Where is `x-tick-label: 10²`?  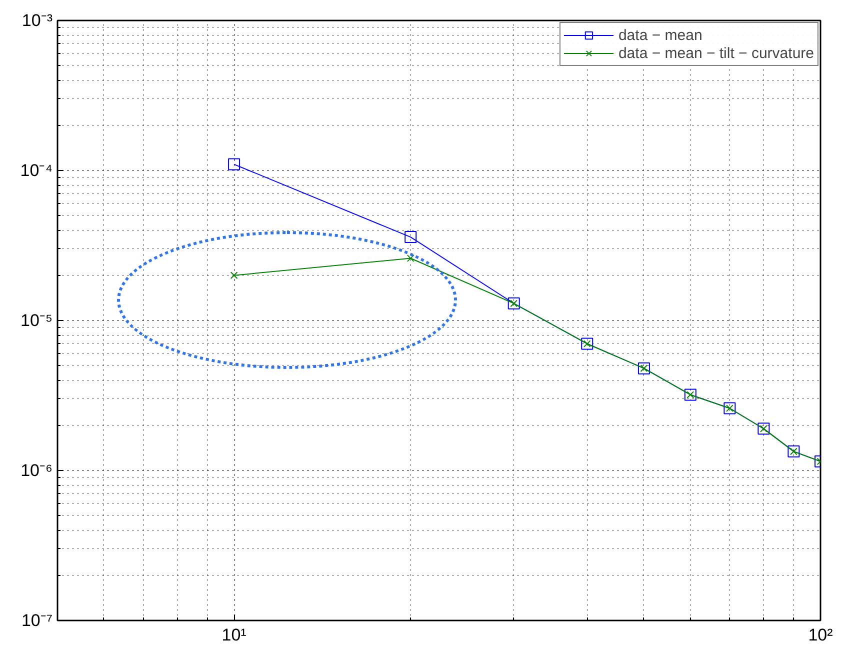
x-tick-label: 10² is located at coordinates (821, 635).